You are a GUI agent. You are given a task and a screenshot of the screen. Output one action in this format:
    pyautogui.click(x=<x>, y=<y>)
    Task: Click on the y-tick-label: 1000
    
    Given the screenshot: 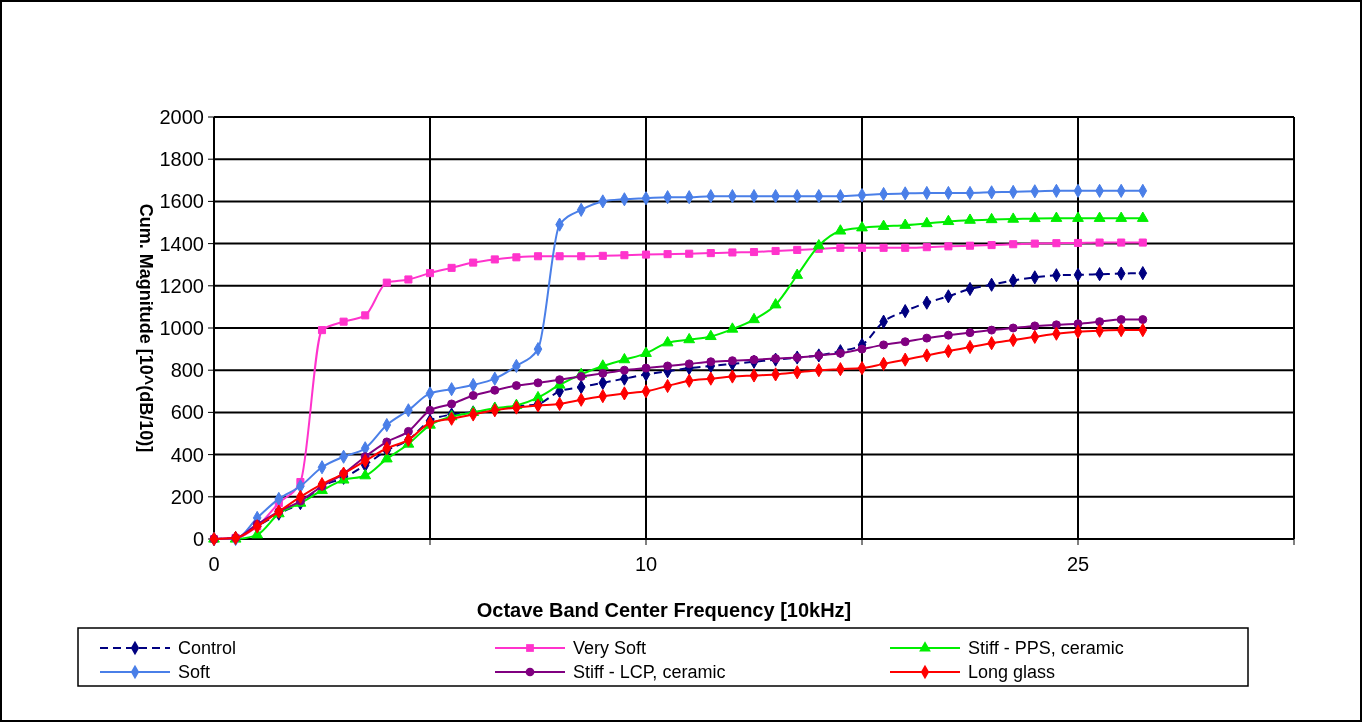 What is the action you would take?
    pyautogui.click(x=181, y=328)
    